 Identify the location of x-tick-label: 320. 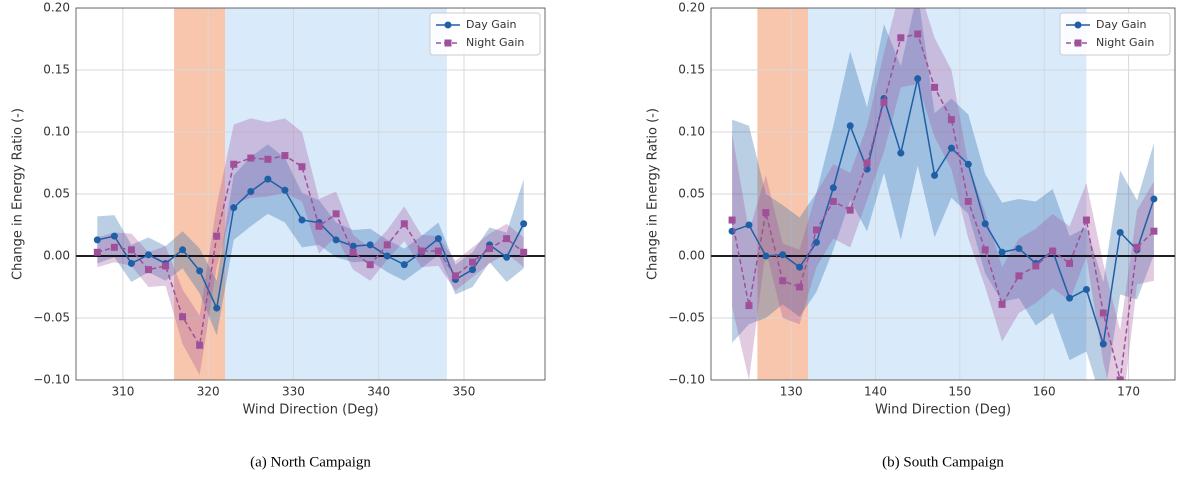
(208, 392).